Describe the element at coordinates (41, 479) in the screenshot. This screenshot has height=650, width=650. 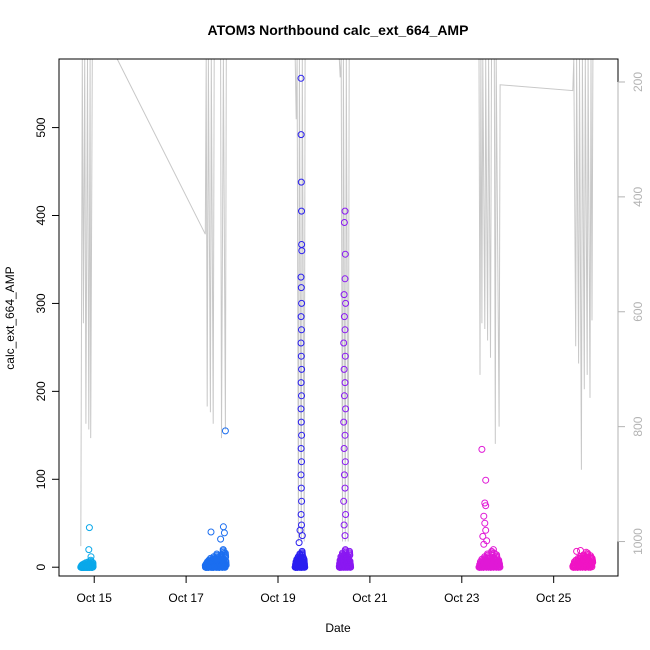
I see `y-tick-label: 100` at that location.